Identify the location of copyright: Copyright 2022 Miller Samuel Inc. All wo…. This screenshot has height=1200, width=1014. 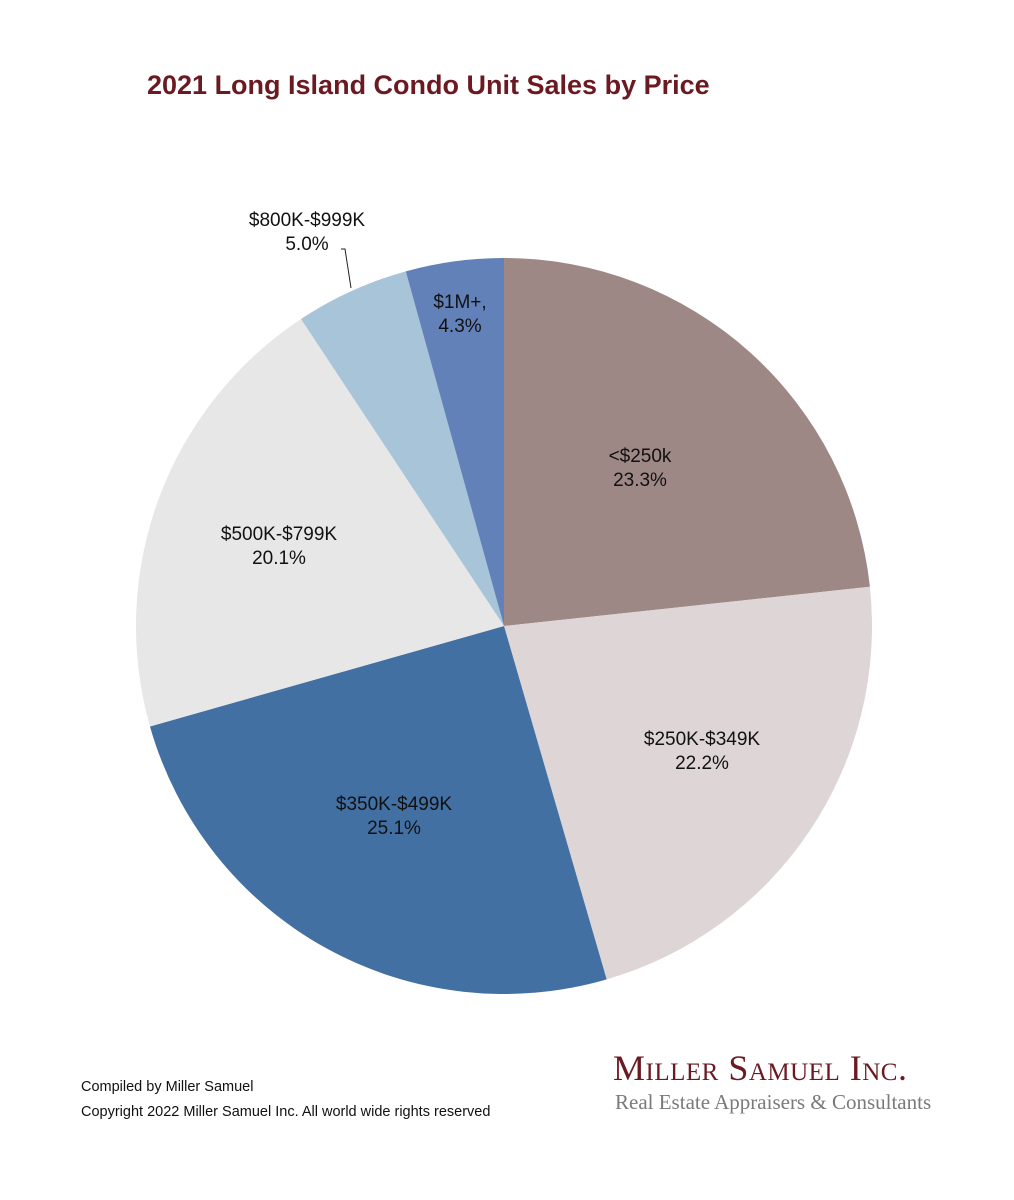
(286, 1112).